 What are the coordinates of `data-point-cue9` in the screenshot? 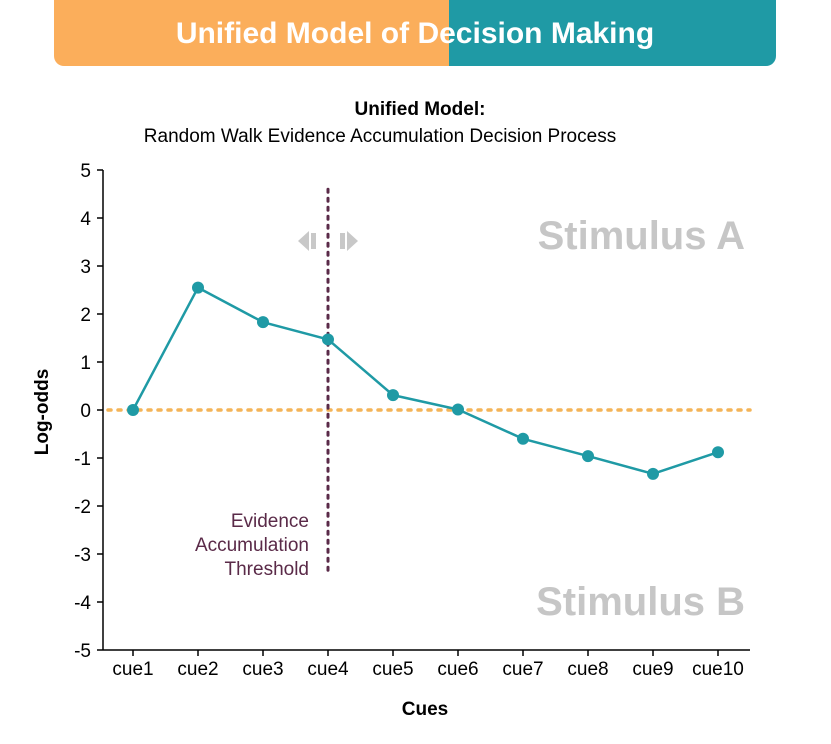 It's located at (653, 473).